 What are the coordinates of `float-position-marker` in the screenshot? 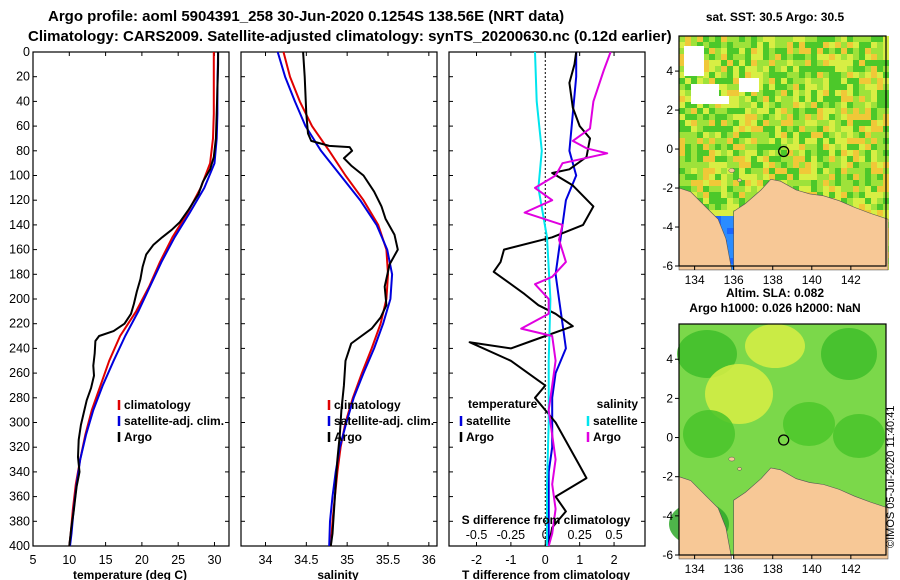 It's located at (784, 151).